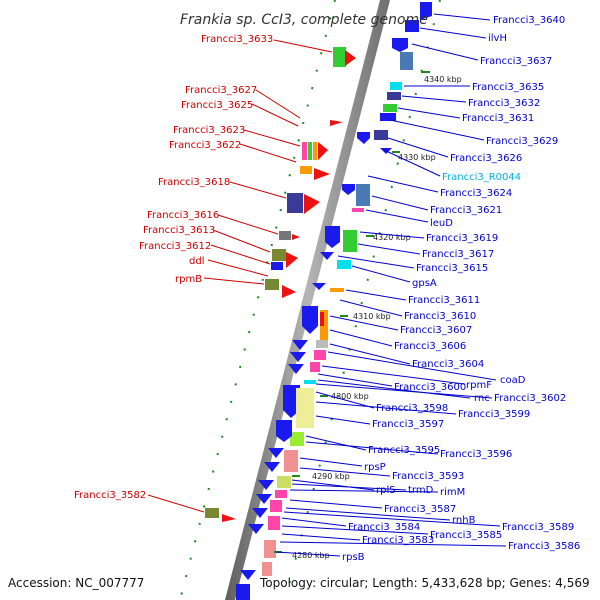 Image resolution: width=600 pixels, height=600 pixels. What do you see at coordinates (508, 87) in the screenshot?
I see `gene-label-right: Francci3_3635` at bounding box center [508, 87].